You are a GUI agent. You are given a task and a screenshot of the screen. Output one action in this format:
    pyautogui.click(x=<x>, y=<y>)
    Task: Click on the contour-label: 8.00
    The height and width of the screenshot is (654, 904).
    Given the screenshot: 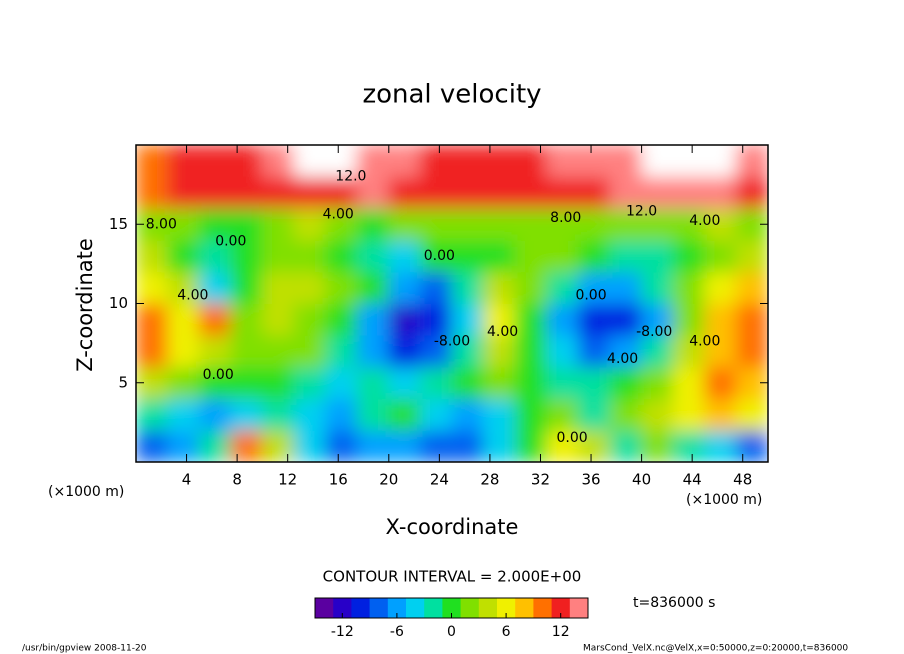 What is the action you would take?
    pyautogui.click(x=565, y=218)
    